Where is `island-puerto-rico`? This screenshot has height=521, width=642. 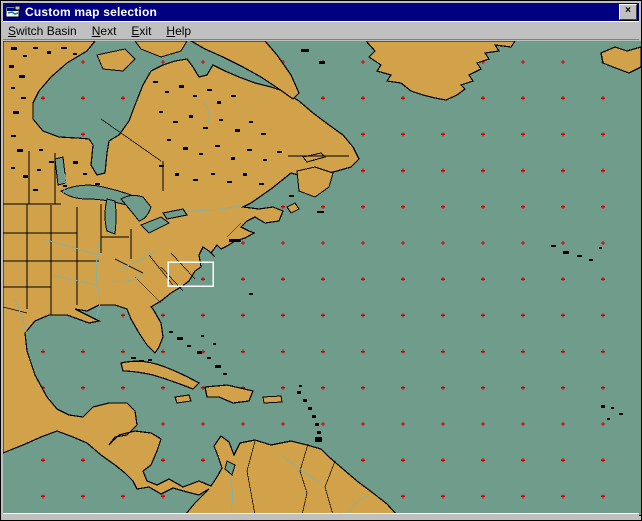
island-puerto-rico is located at coordinates (272, 399).